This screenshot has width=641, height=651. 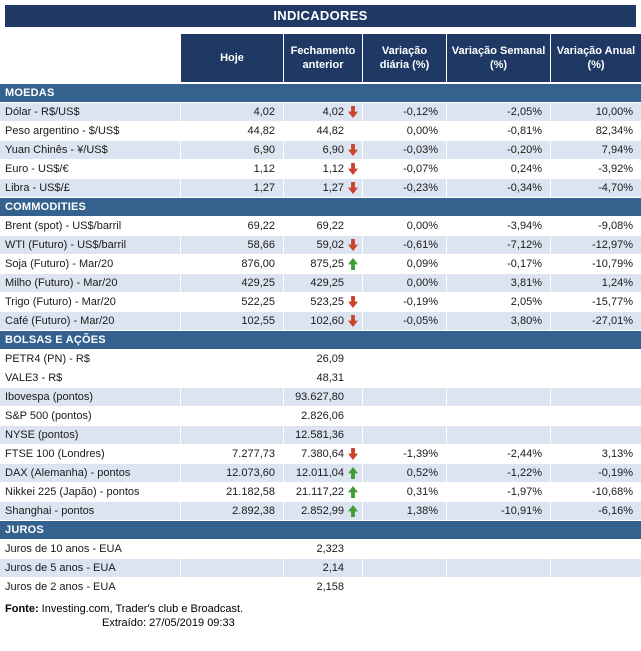 I want to click on variacao-diaria-cell: -0,07%, so click(x=404, y=169).